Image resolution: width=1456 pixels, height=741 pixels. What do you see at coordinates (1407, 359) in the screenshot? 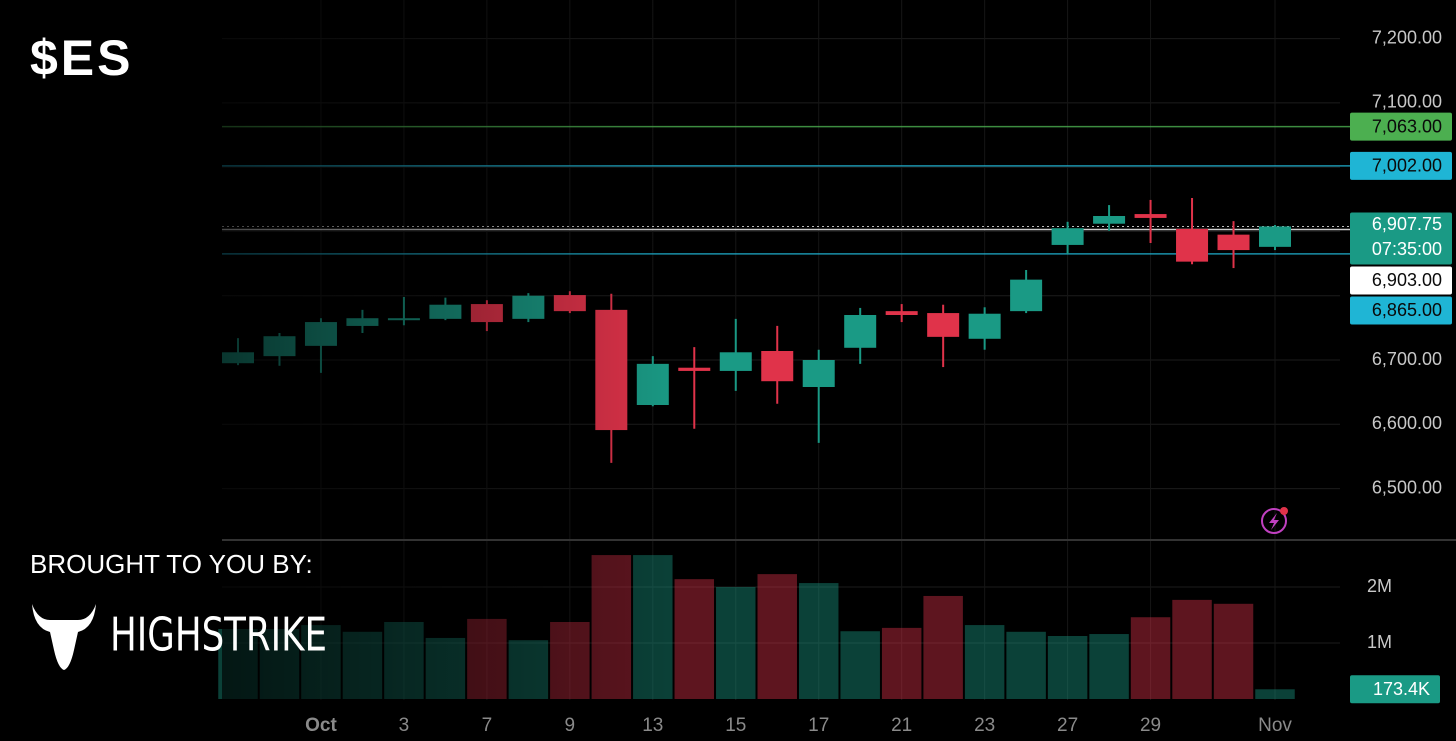
I see `y-tick-label: 6,700.00` at bounding box center [1407, 359].